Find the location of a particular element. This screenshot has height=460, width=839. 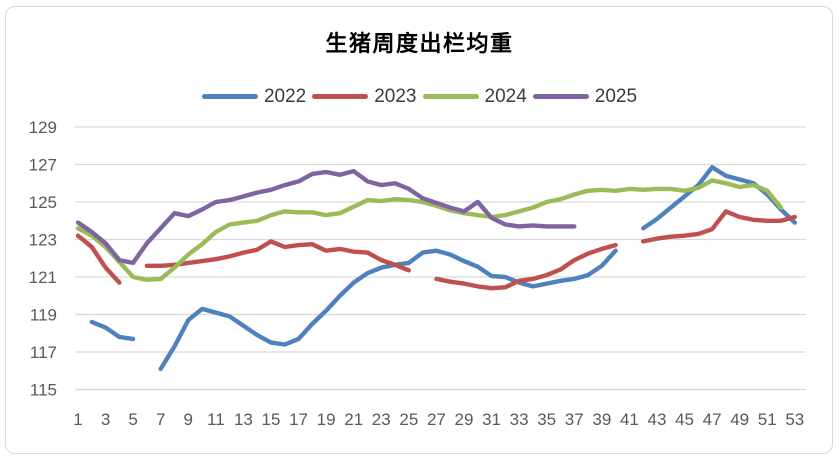

y-axis-label: 117 is located at coordinates (43, 352).